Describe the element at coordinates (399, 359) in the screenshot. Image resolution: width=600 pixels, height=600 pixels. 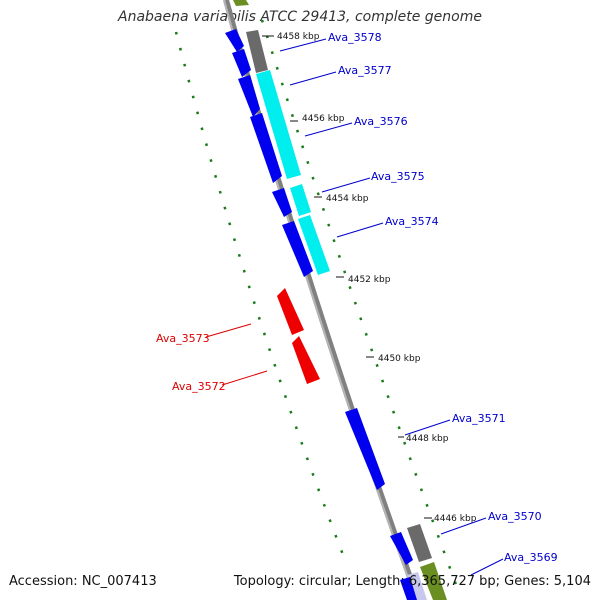
I see `tick-label: 4450 kbp` at that location.